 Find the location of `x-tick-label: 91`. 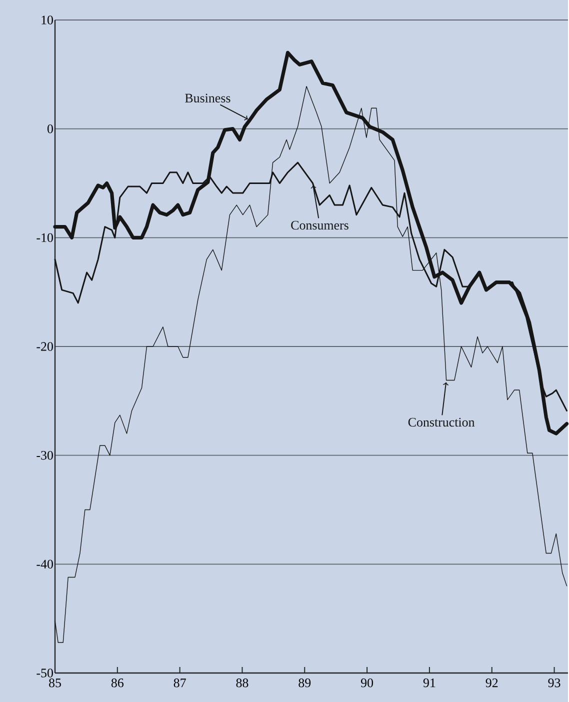

x-tick-label: 91 is located at coordinates (430, 683).